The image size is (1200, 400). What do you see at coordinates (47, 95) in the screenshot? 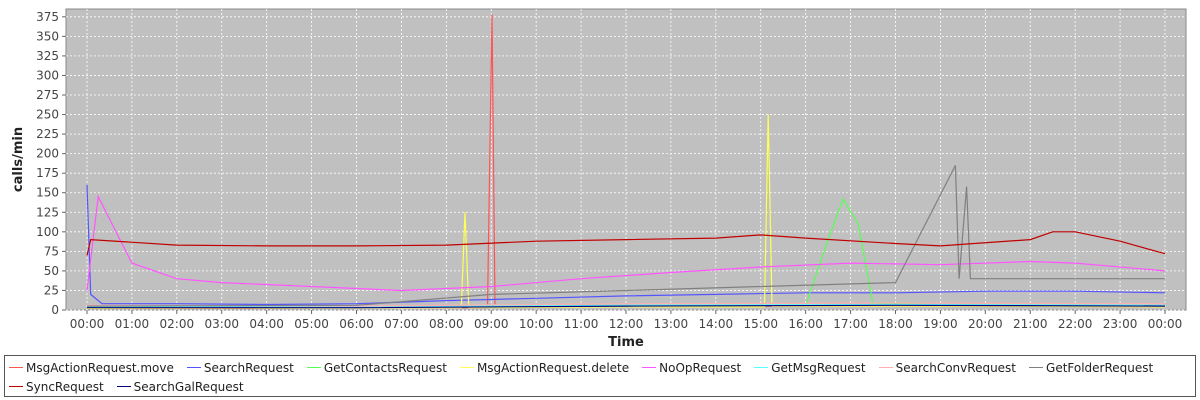
I see `y-tick-label: 275` at bounding box center [47, 95].